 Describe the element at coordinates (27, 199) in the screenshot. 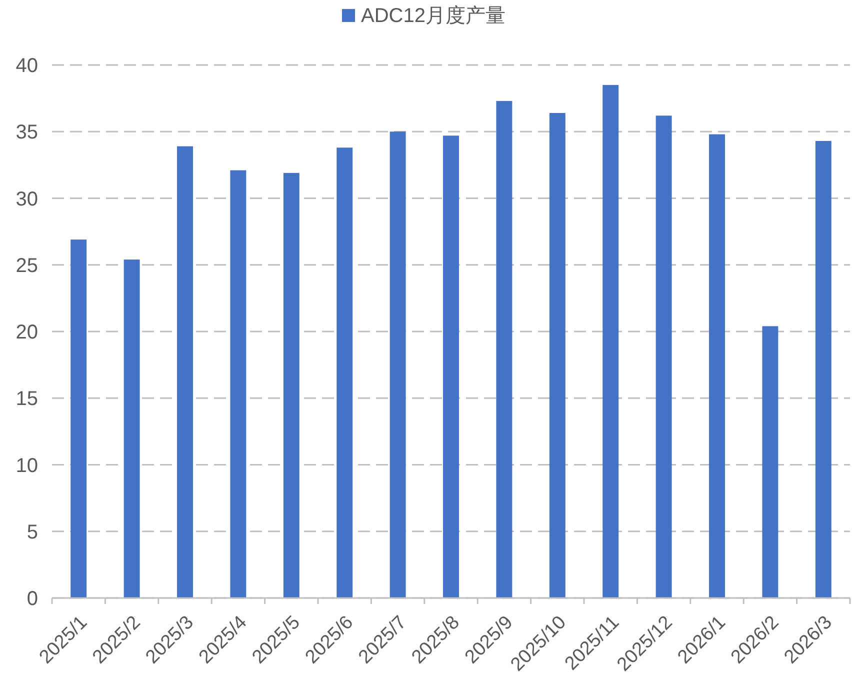

I see `y-tick-label: 30` at that location.